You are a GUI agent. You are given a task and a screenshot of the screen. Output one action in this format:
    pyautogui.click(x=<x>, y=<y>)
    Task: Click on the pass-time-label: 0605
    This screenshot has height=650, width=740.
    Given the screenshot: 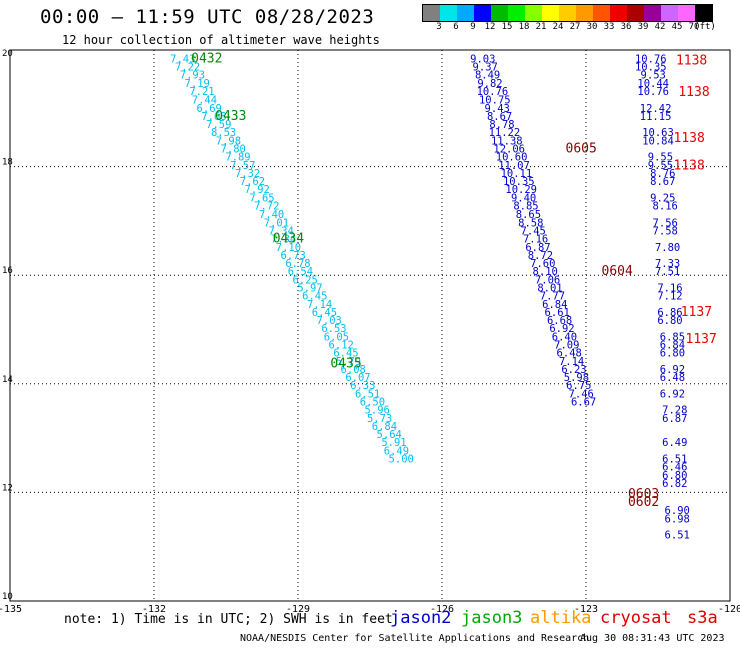 What is the action you would take?
    pyautogui.click(x=581, y=148)
    